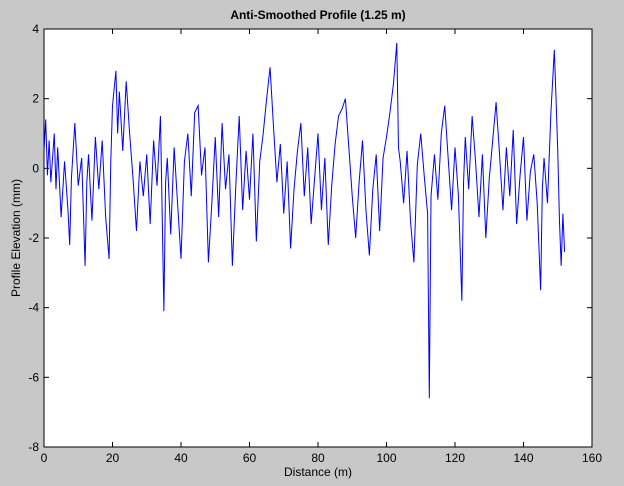 The height and width of the screenshot is (486, 624). What do you see at coordinates (523, 458) in the screenshot?
I see `x-tick-label: 140` at bounding box center [523, 458].